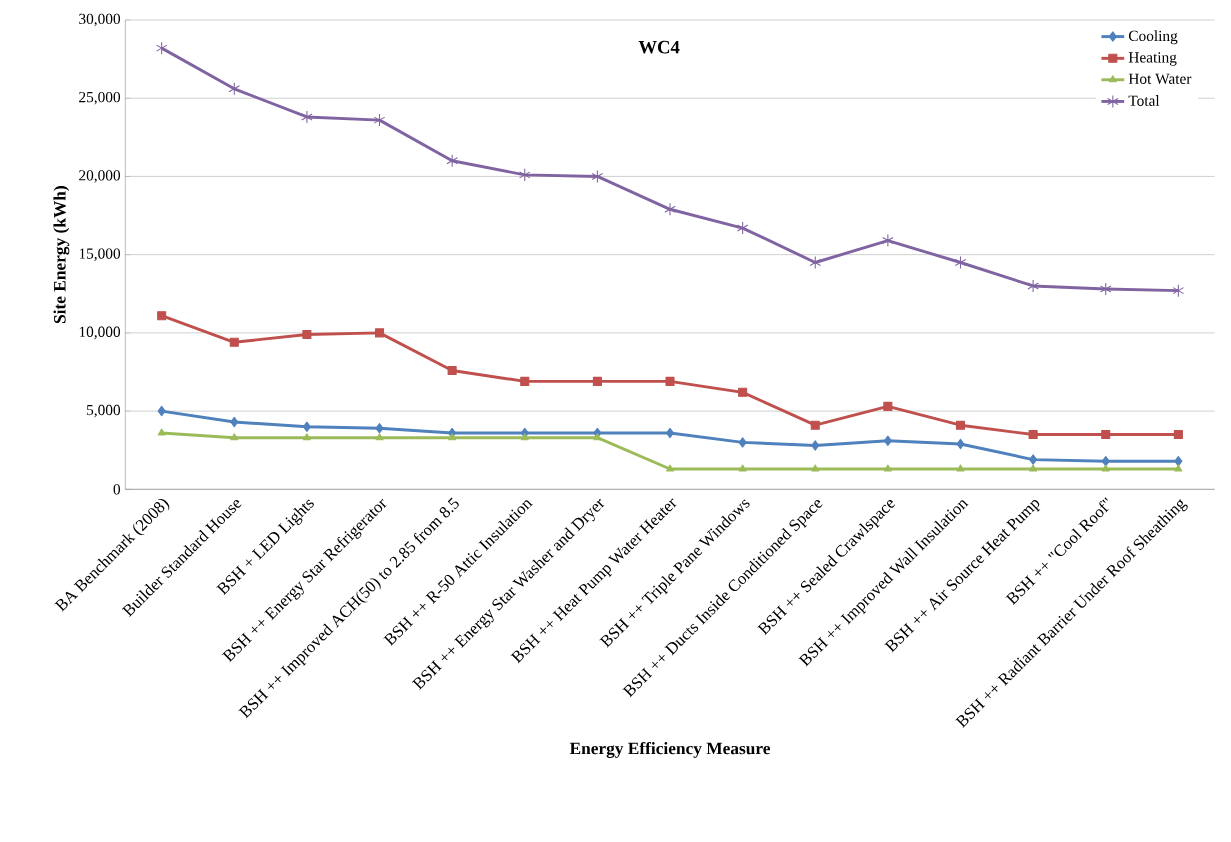 The height and width of the screenshot is (842, 1231). Describe the element at coordinates (100, 20) in the screenshot. I see `y-tick-label: 30,000` at that location.